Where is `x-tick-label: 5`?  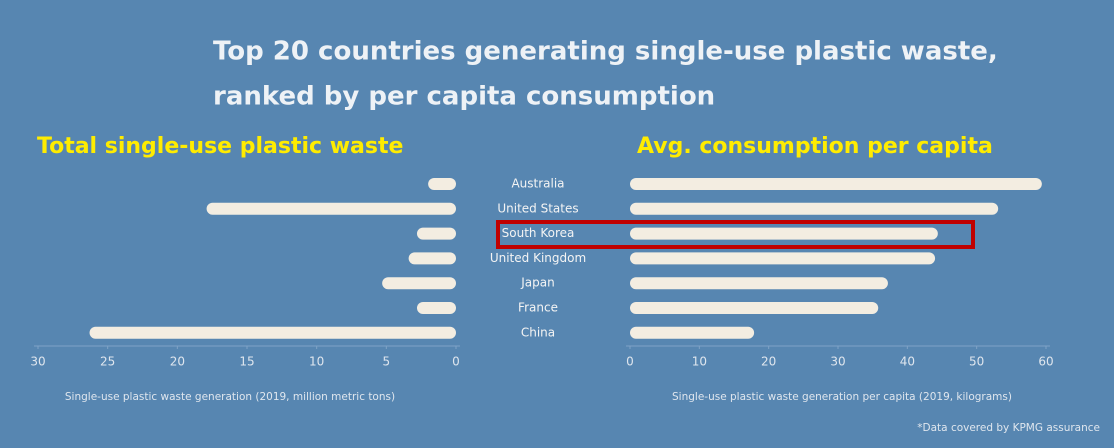 x-tick-label: 5 is located at coordinates (387, 362).